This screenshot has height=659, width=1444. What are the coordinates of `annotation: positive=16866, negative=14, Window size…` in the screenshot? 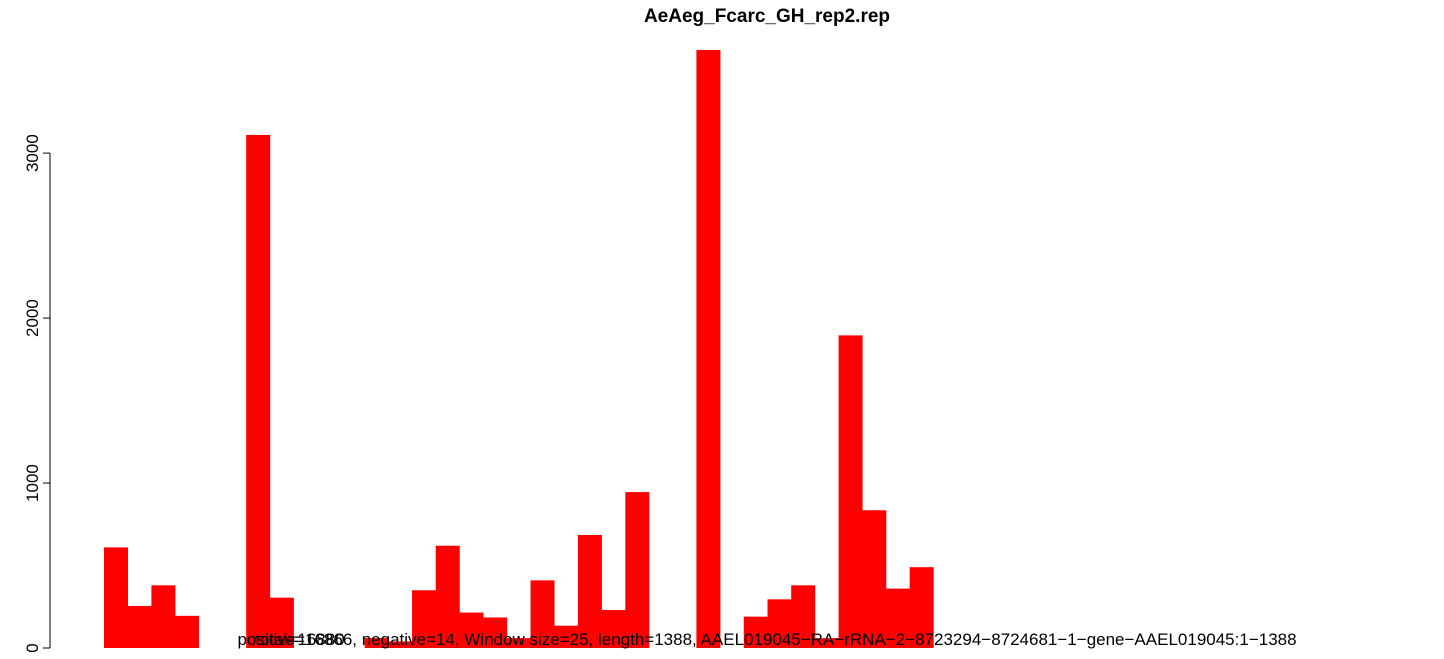 It's located at (766, 639).